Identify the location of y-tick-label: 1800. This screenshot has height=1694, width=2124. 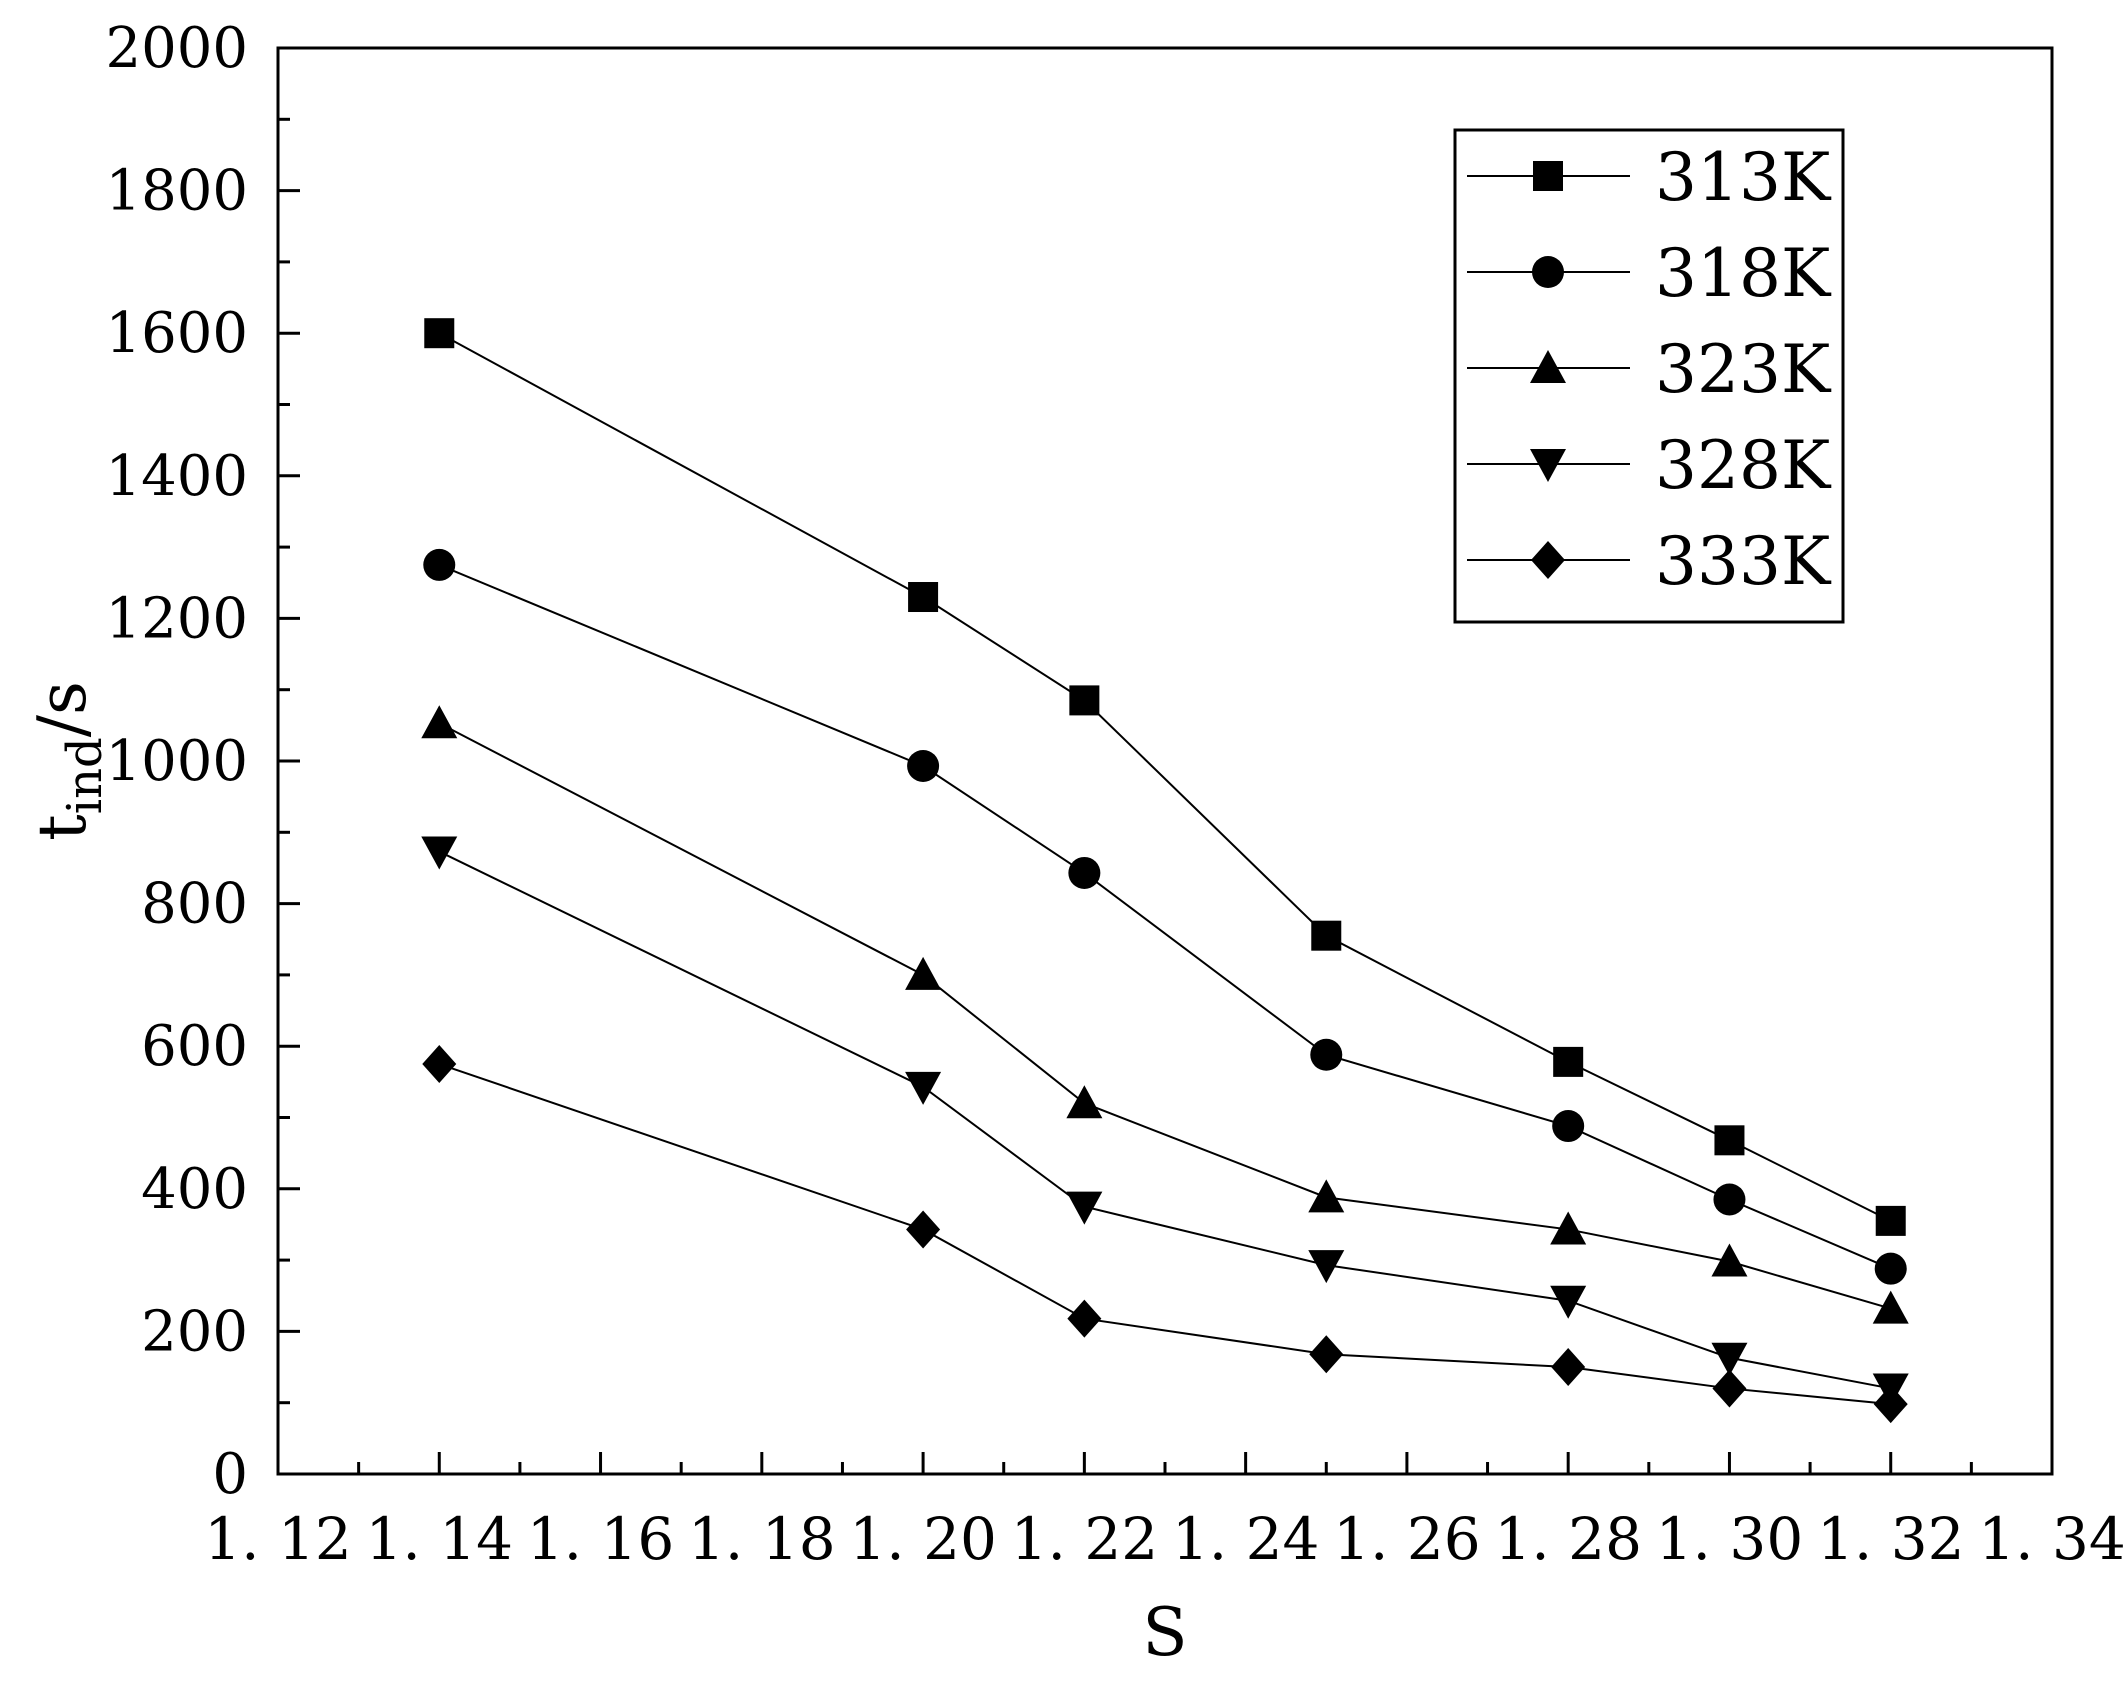
(176, 191).